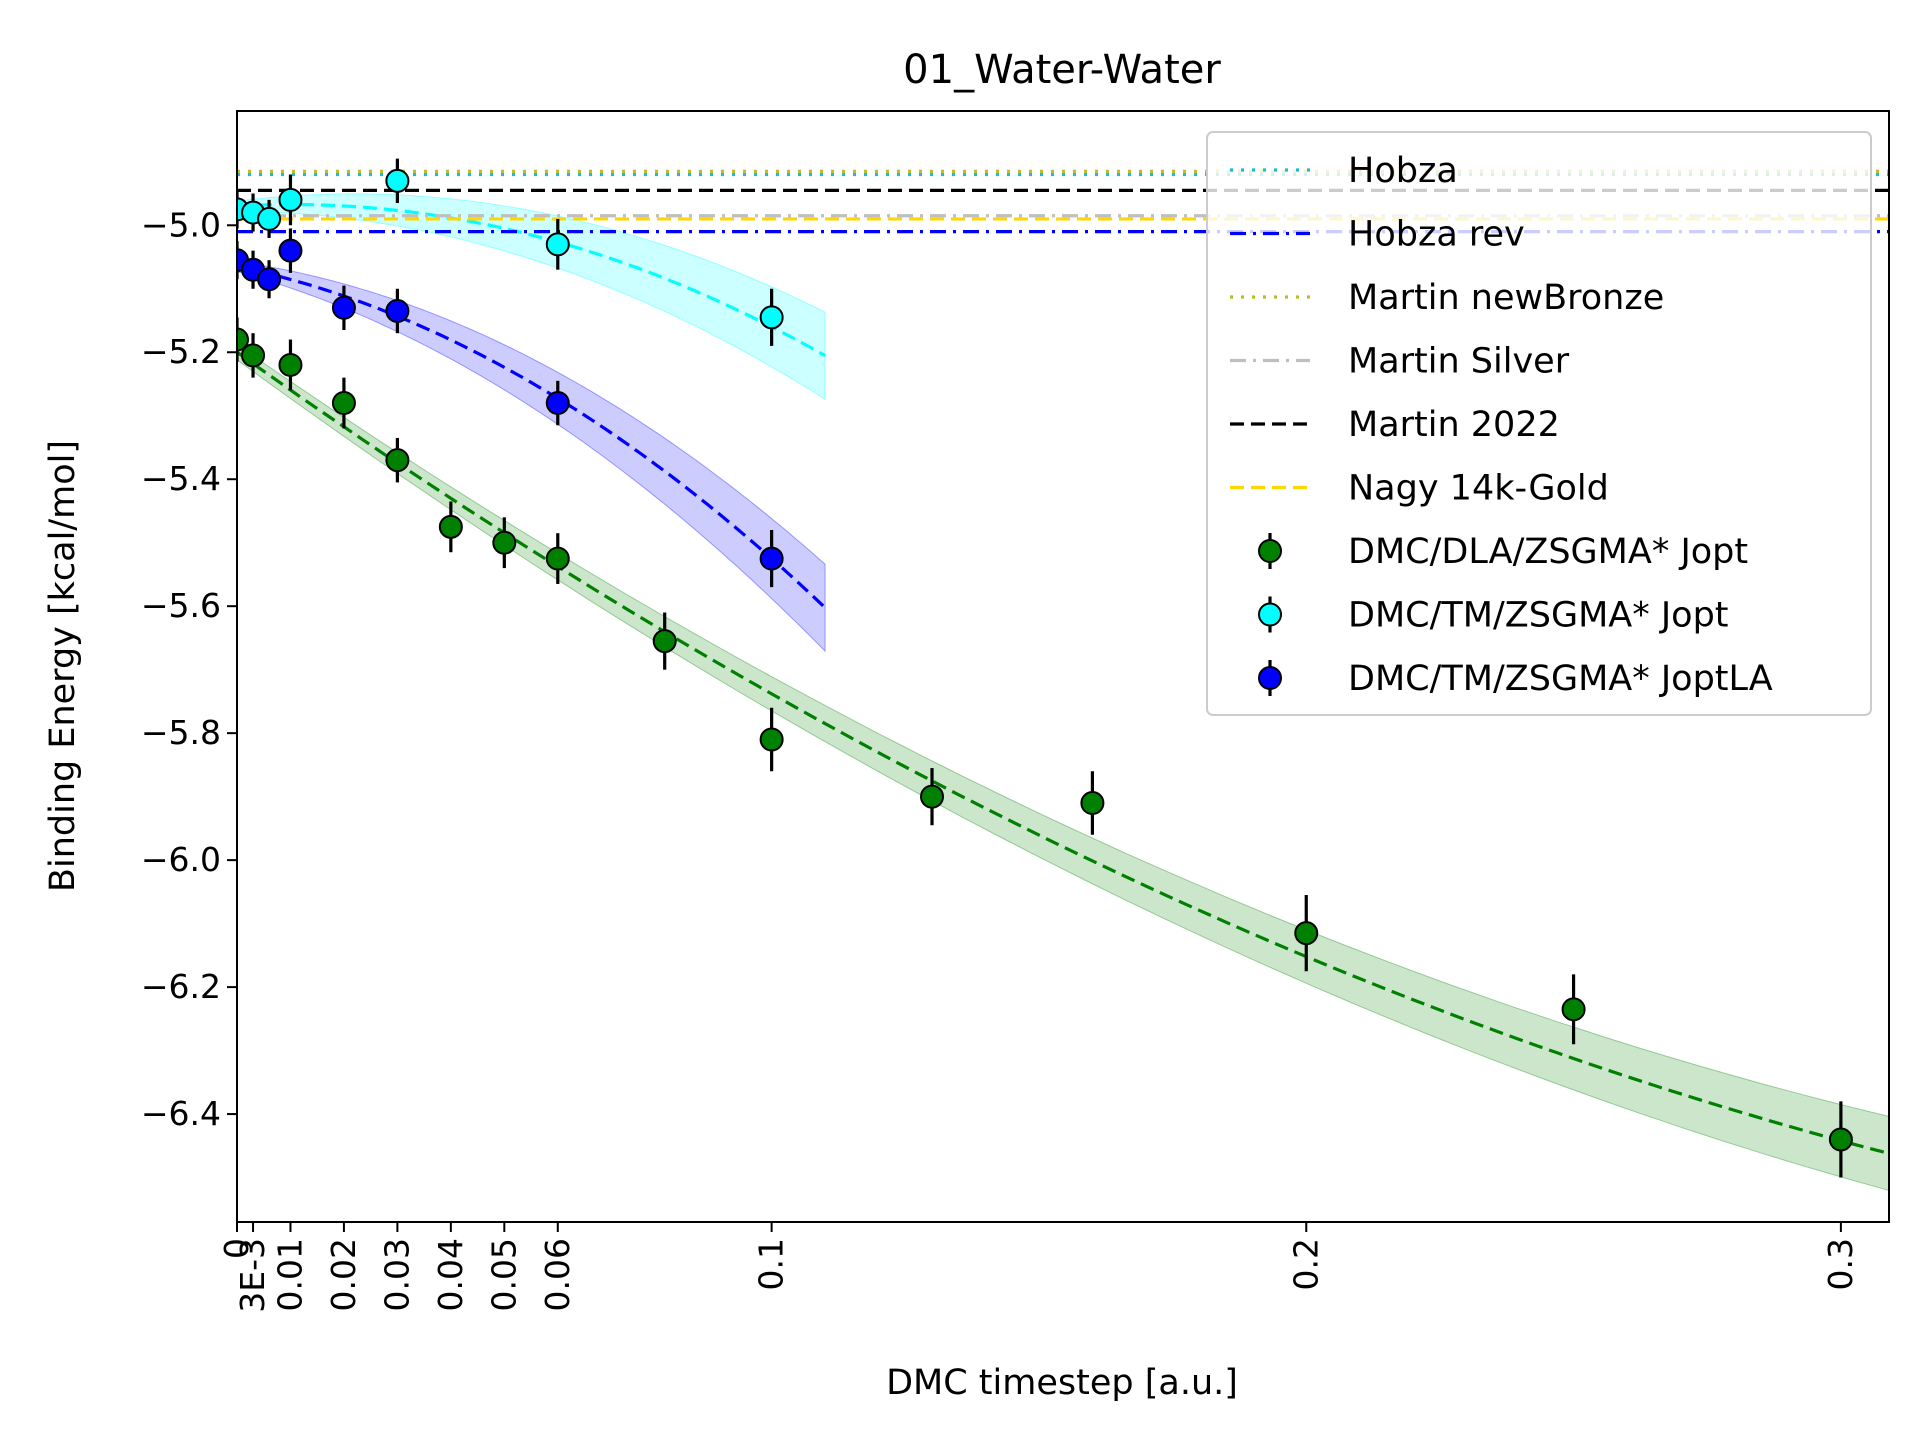 This screenshot has width=1920, height=1440. Describe the element at coordinates (1560, 679) in the screenshot. I see `legend-label-9: DMC/TM/ZSGMA* JoptLA` at that location.